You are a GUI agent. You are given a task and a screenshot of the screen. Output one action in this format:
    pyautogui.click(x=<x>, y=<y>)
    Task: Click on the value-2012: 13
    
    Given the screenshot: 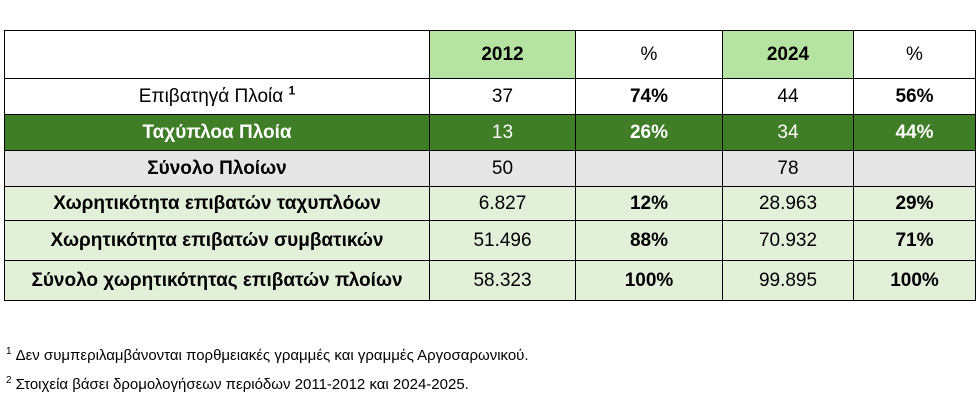 What is the action you would take?
    pyautogui.click(x=502, y=132)
    